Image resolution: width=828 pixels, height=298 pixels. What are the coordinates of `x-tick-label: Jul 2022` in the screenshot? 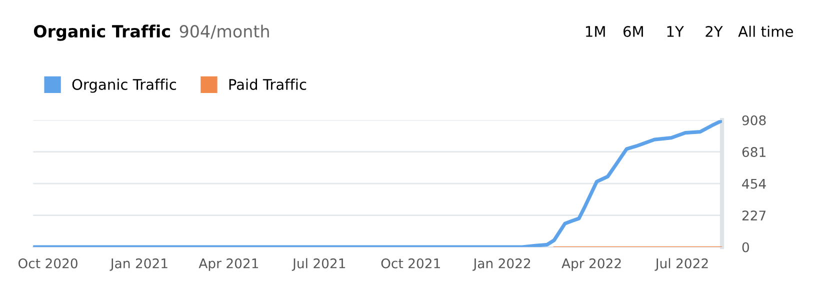 It's located at (681, 264).